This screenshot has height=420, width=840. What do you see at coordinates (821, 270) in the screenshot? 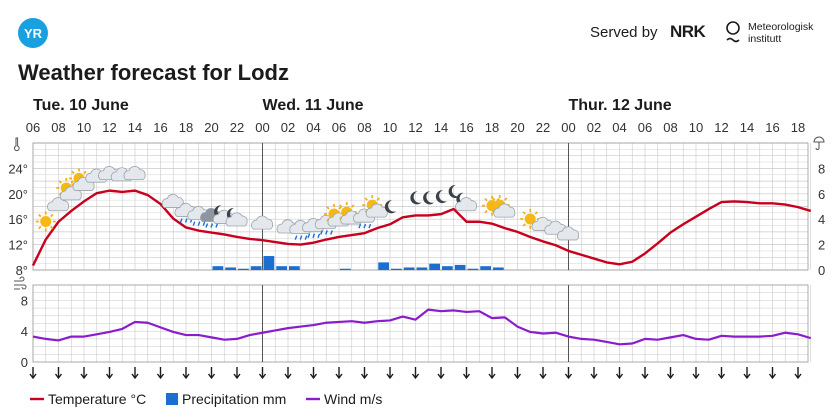
I see `y-tick-label-precipitation: 0` at bounding box center [821, 270].